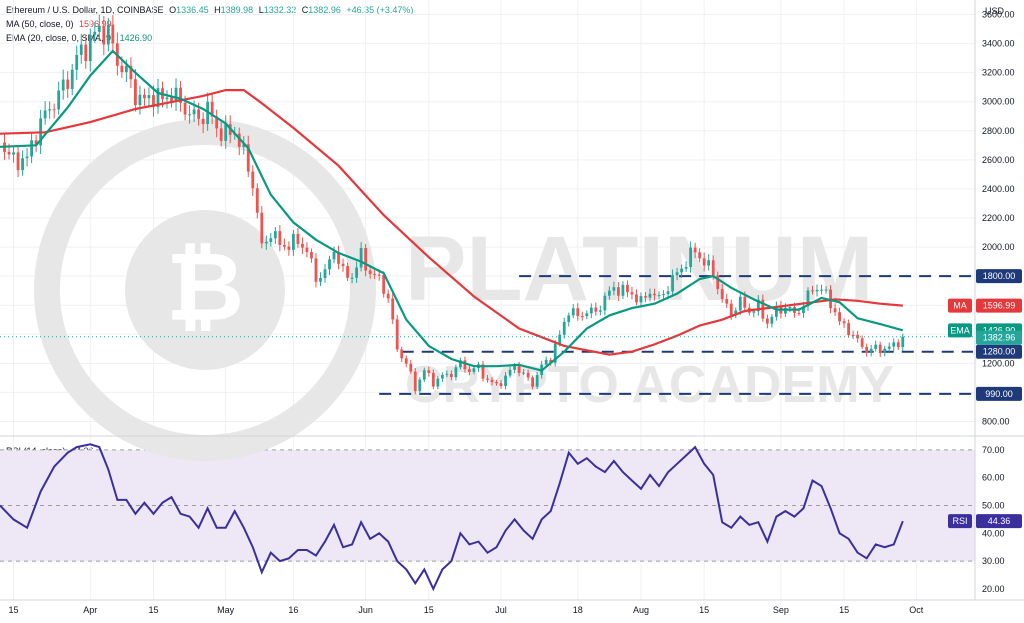  I want to click on rsi-tag-value: 44.36, so click(999, 521).